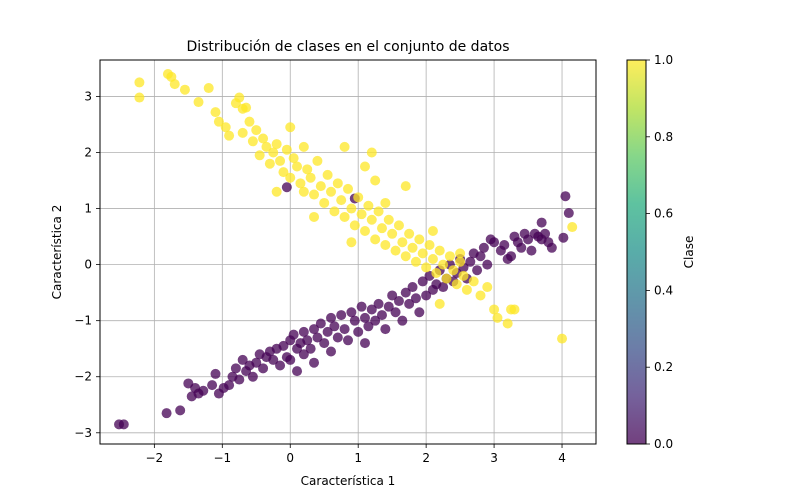 The width and height of the screenshot is (800, 504). What do you see at coordinates (426, 458) in the screenshot?
I see `x-tick-label: 2` at bounding box center [426, 458].